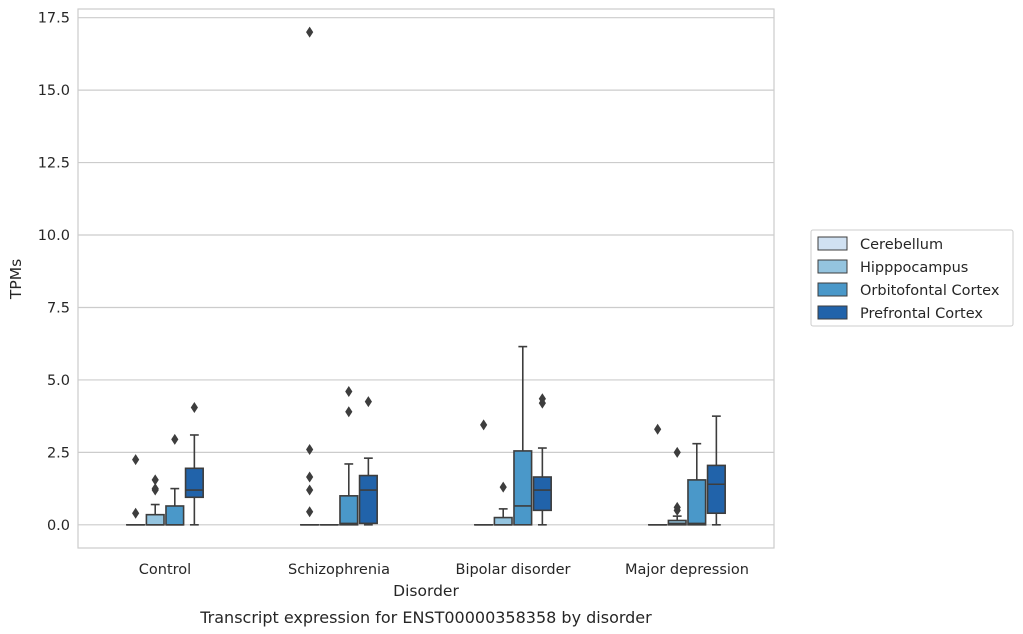  I want to click on legend-frame, so click(912, 278).